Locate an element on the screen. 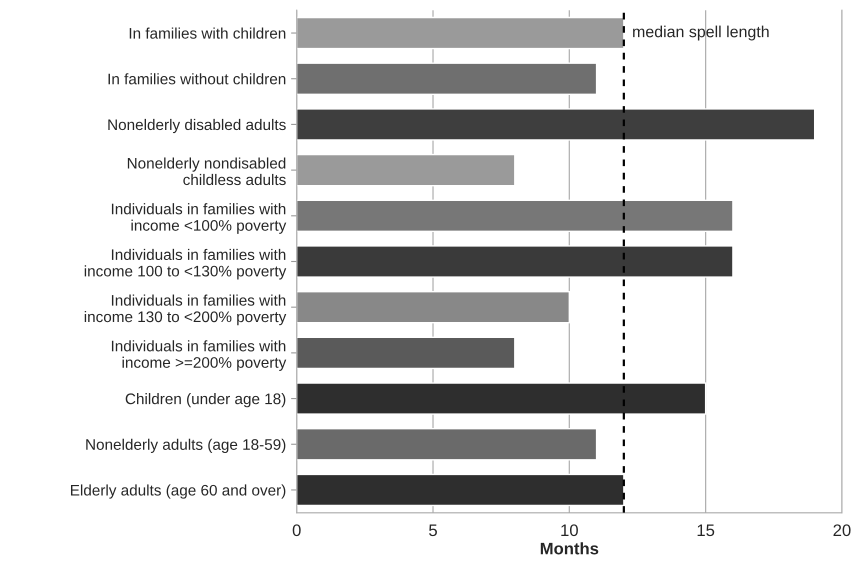 The width and height of the screenshot is (860, 566). ref-line-label: median spell length is located at coordinates (701, 33).